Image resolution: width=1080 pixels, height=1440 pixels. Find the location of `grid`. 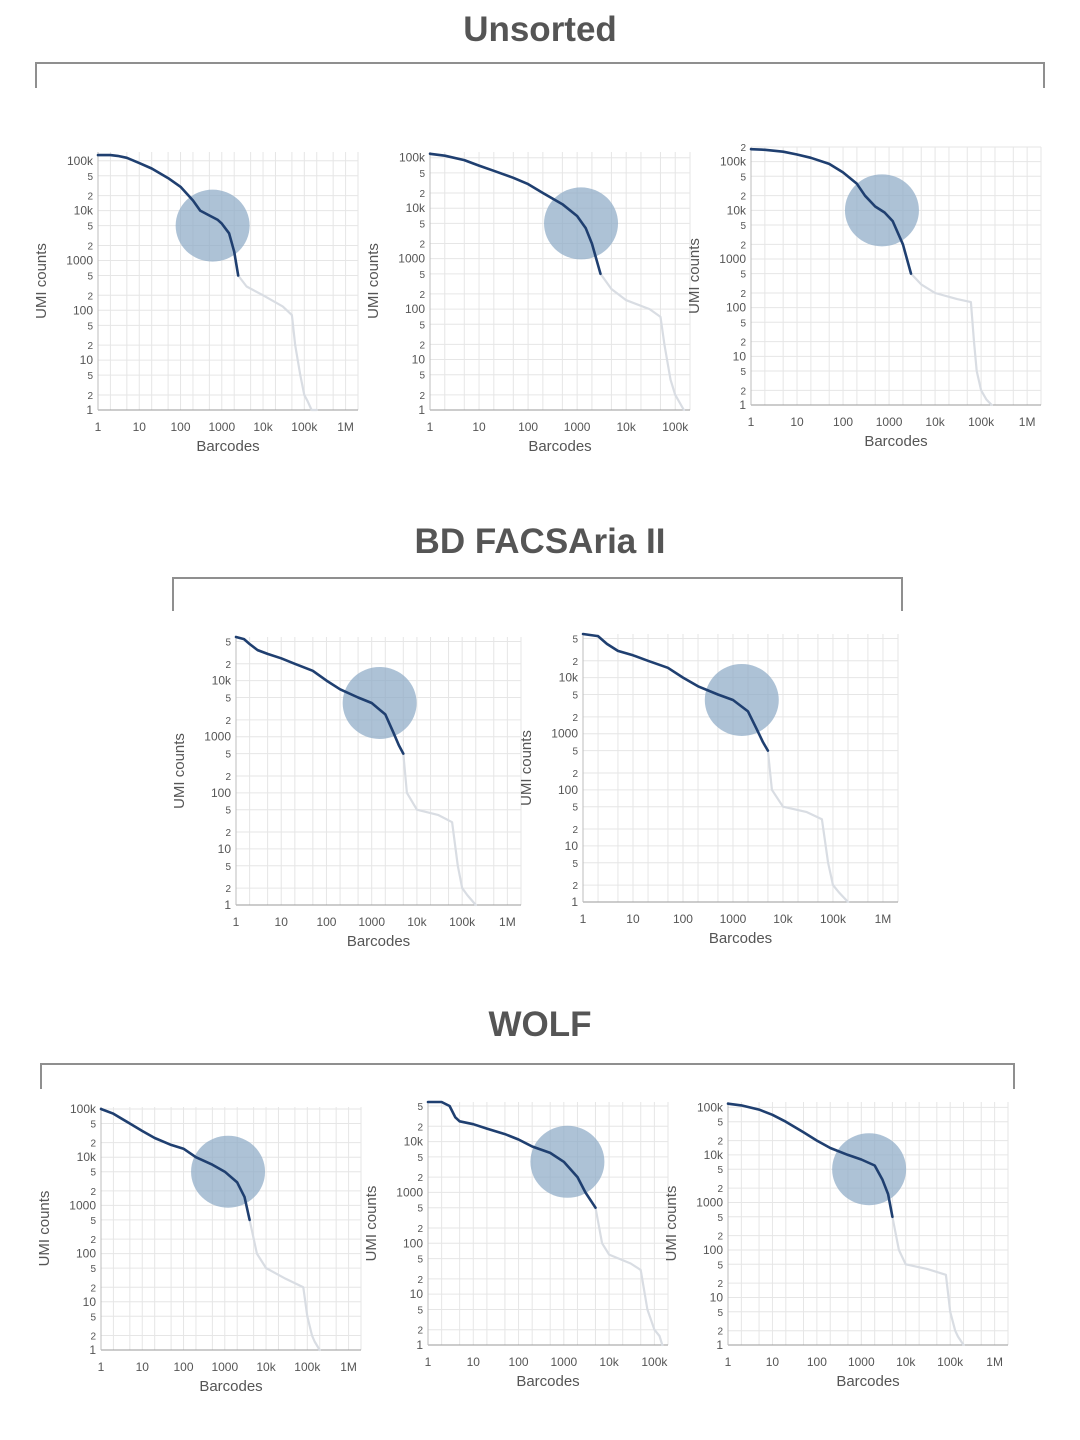

grid is located at coordinates (228, 281).